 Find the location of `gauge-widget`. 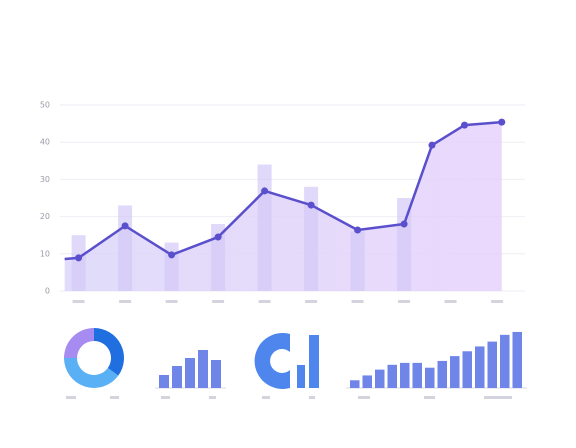

gauge-widget is located at coordinates (286, 366).